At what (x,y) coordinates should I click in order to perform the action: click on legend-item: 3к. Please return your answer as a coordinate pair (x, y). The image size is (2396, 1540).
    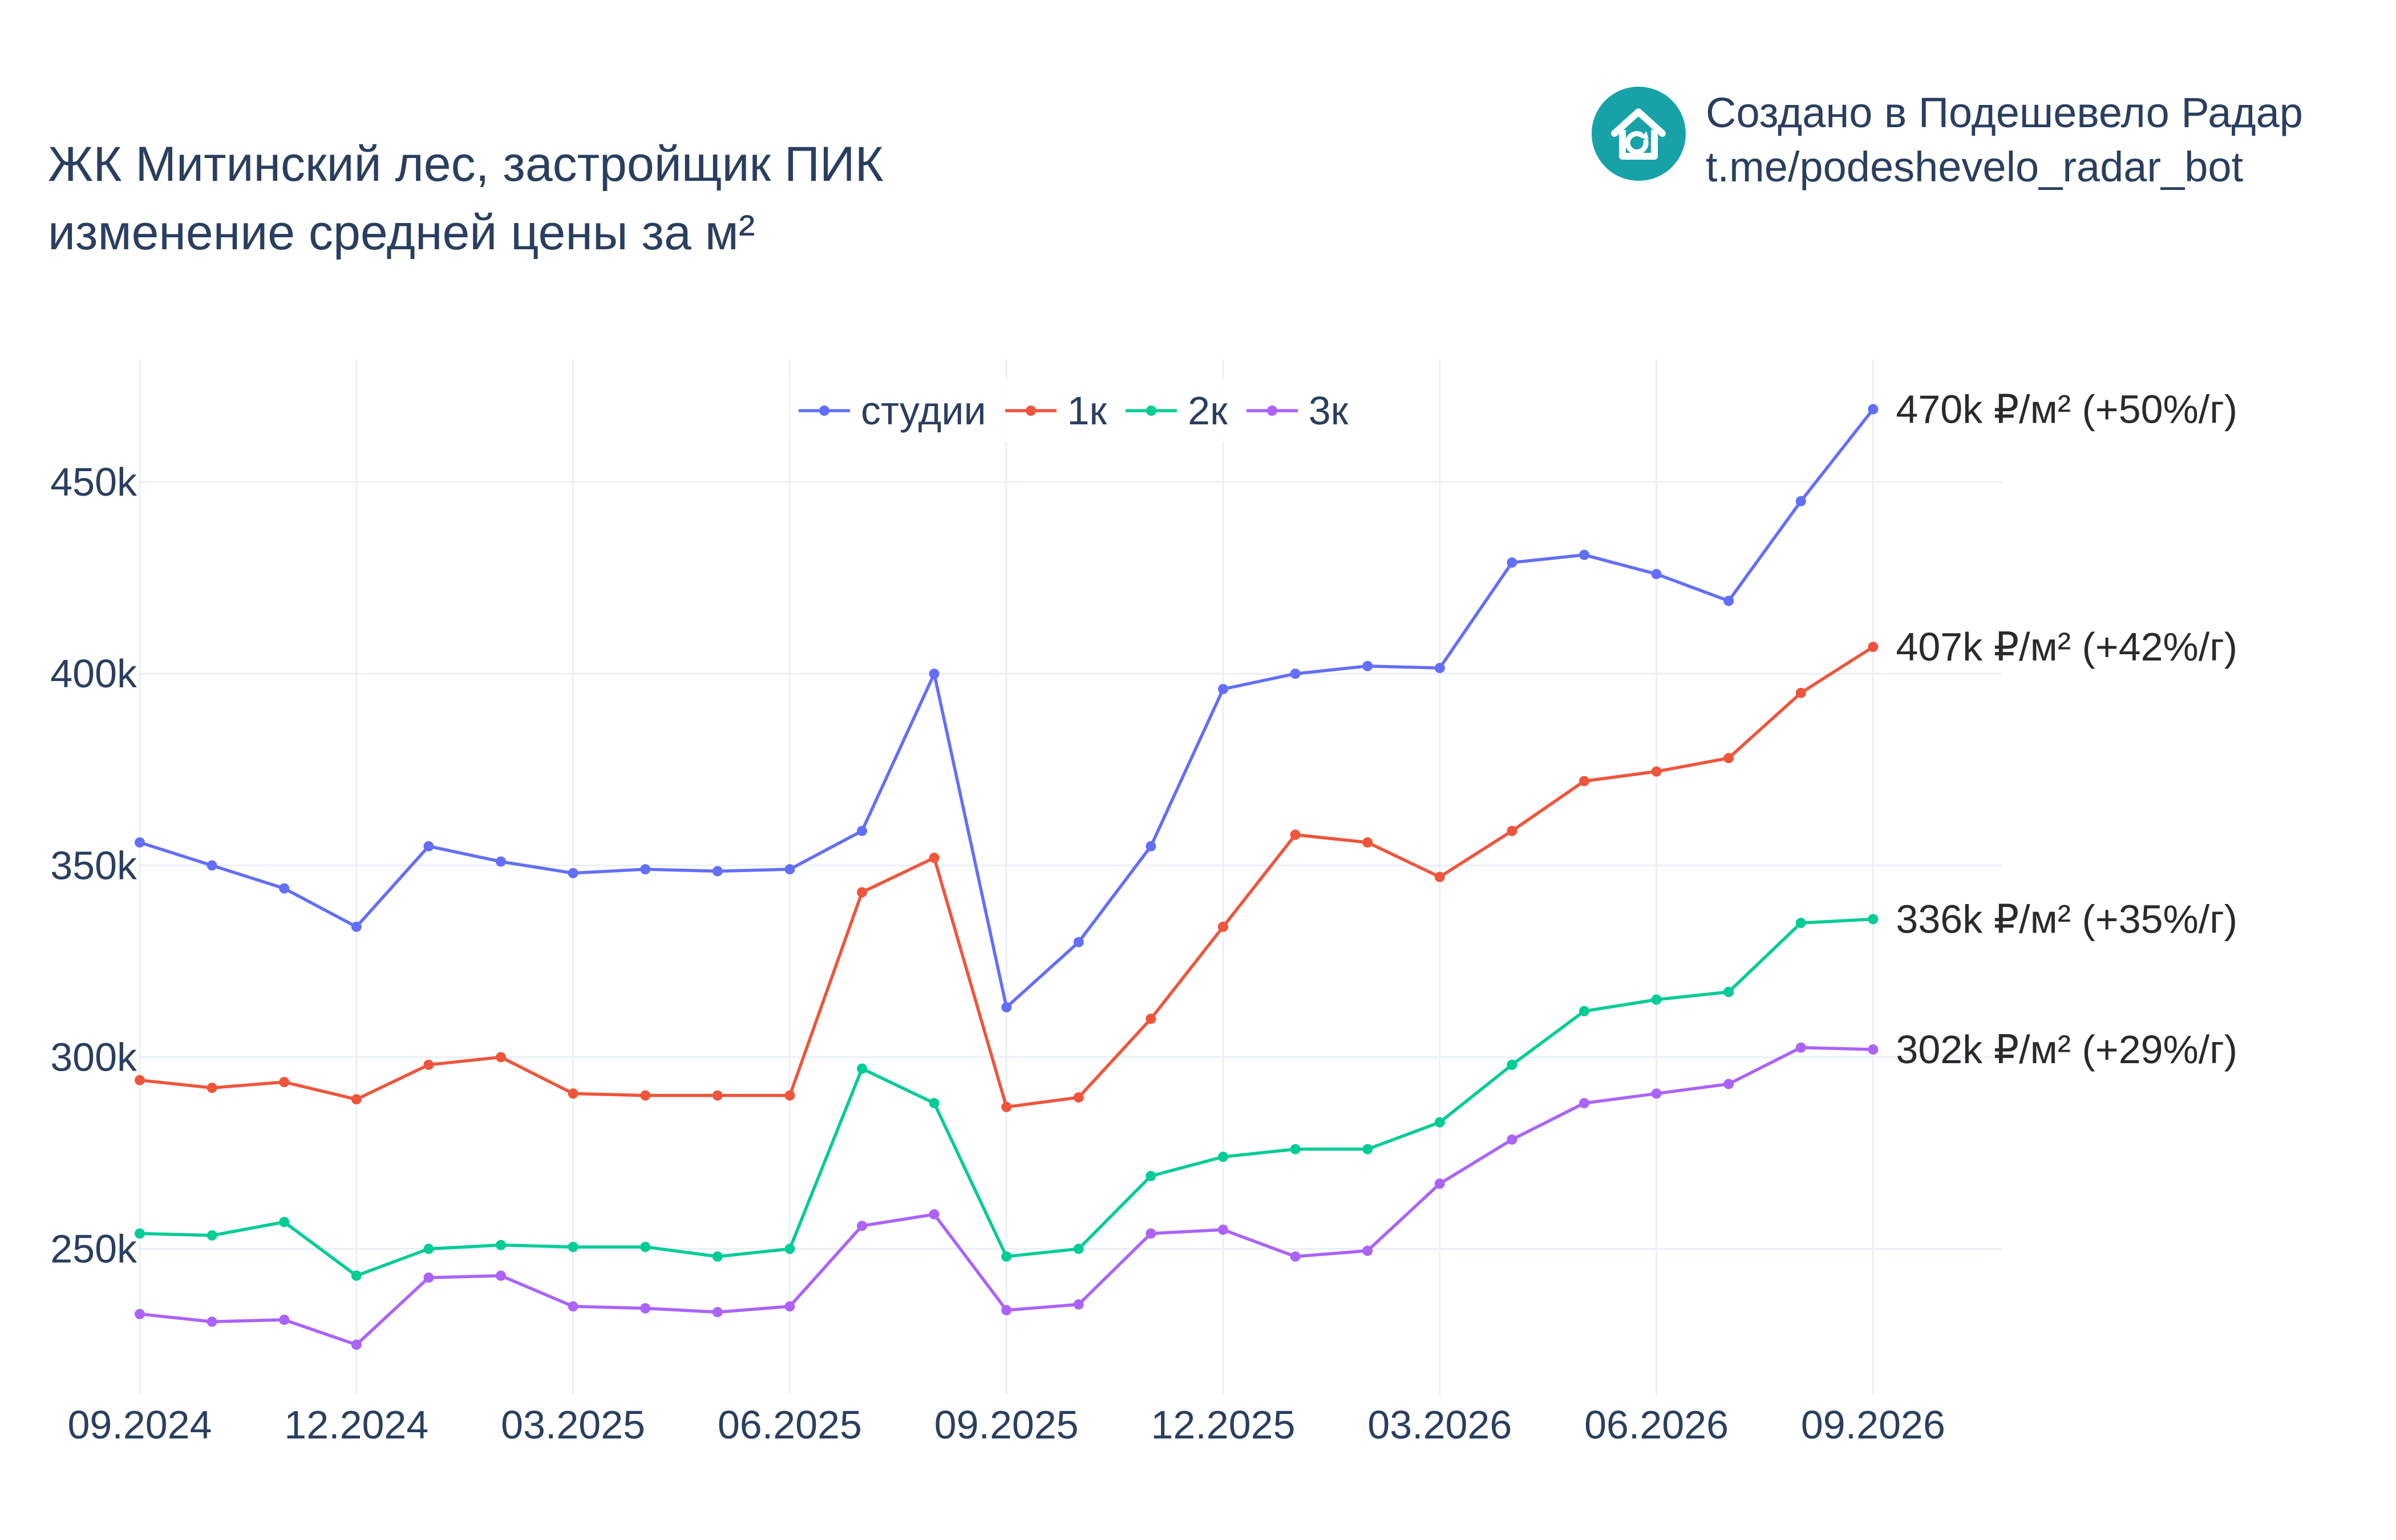
    Looking at the image, I should click on (1297, 410).